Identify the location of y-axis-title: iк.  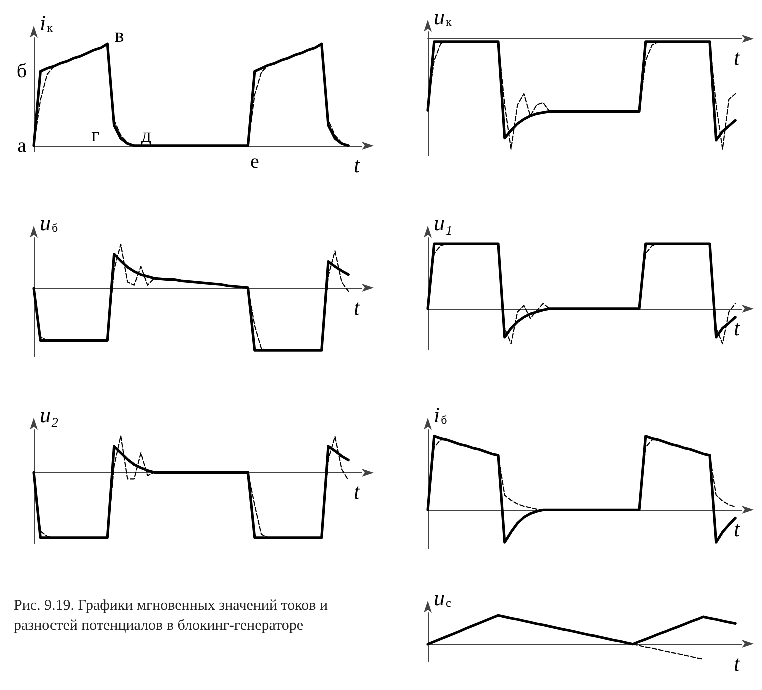
(47, 23).